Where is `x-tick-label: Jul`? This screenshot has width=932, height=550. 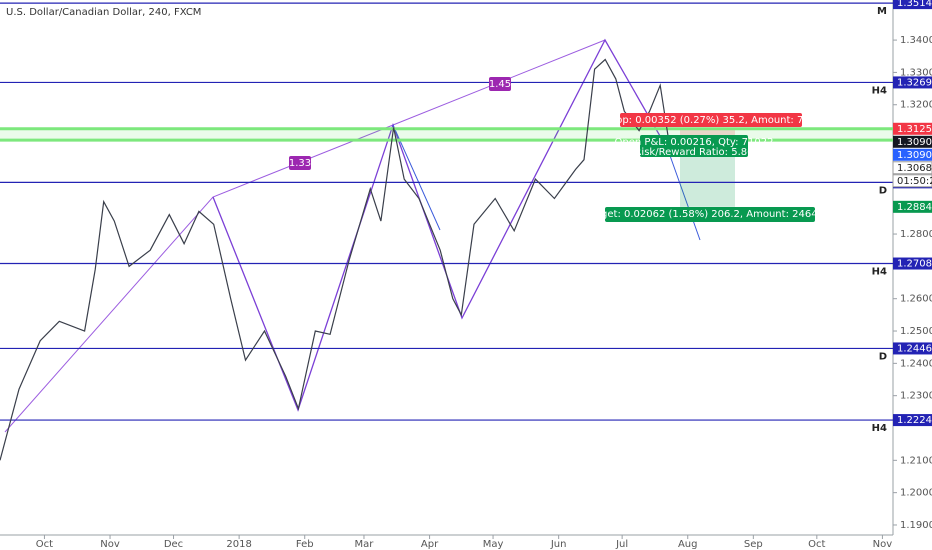
x-tick-label: Jul is located at coordinates (621, 544).